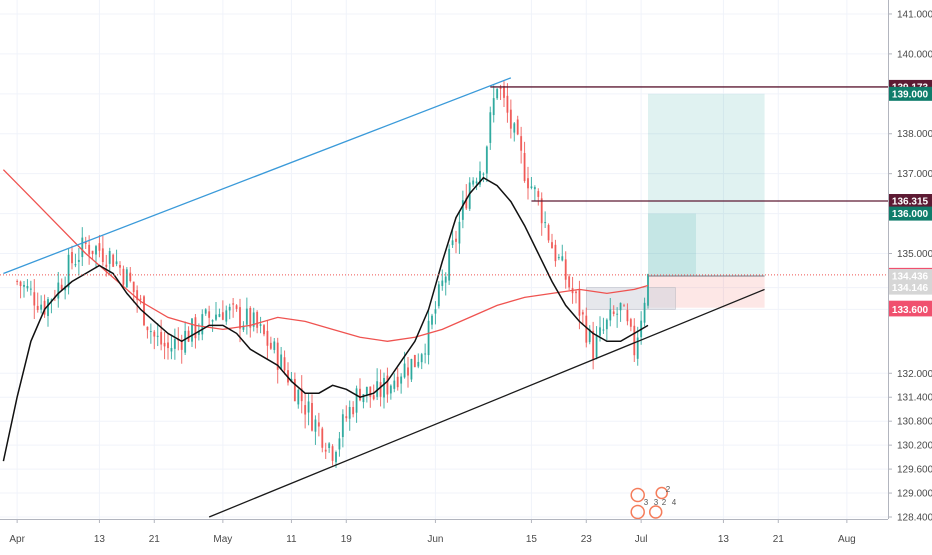 The image size is (932, 555). I want to click on position-zones, so click(675, 201).